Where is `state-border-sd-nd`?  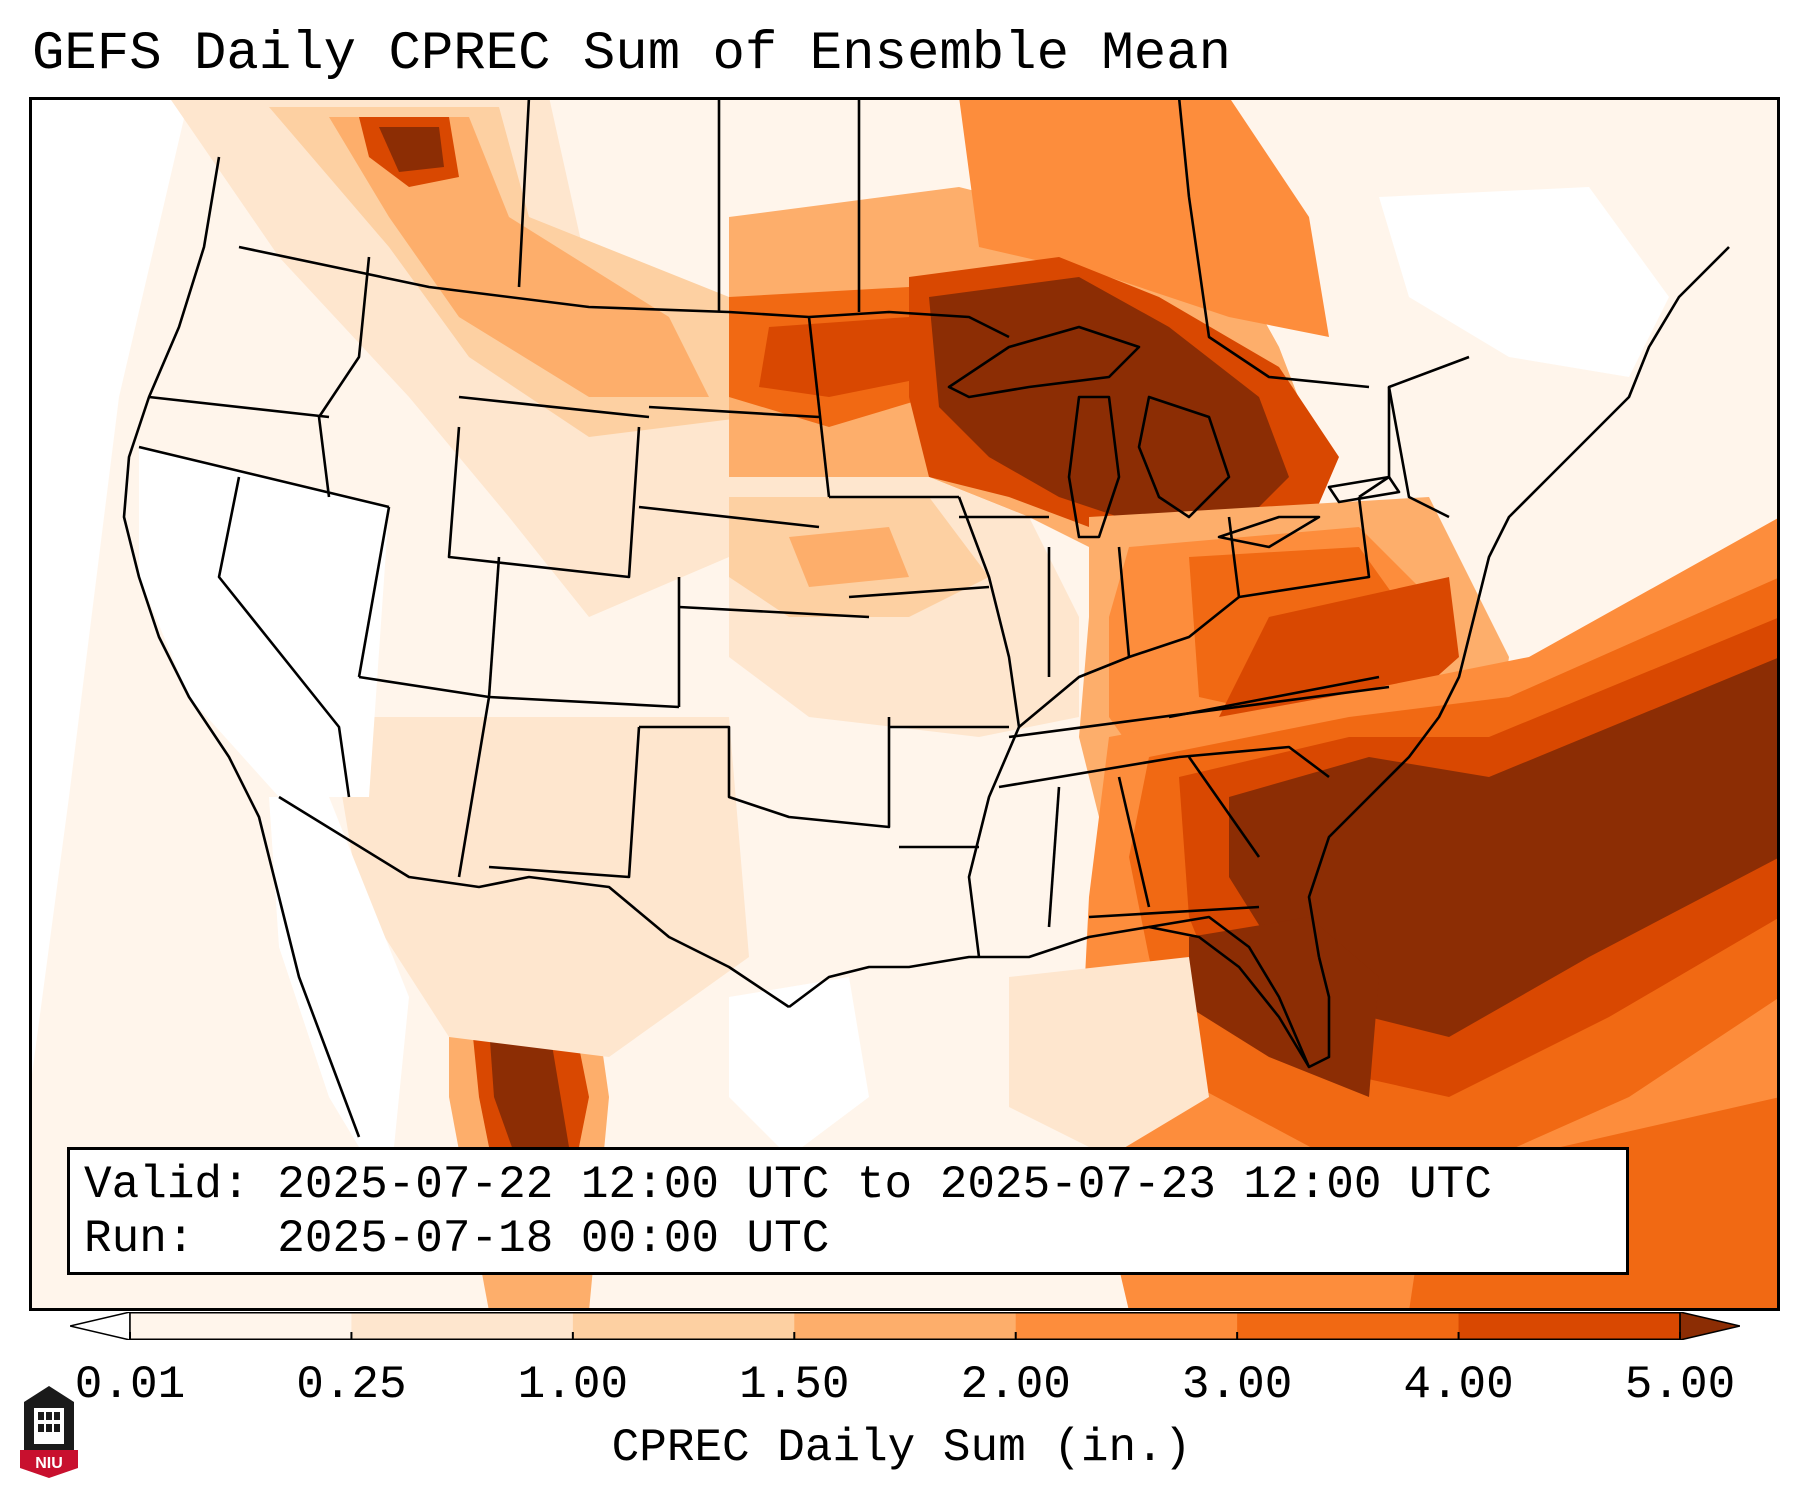 state-border-sd-nd is located at coordinates (734, 412).